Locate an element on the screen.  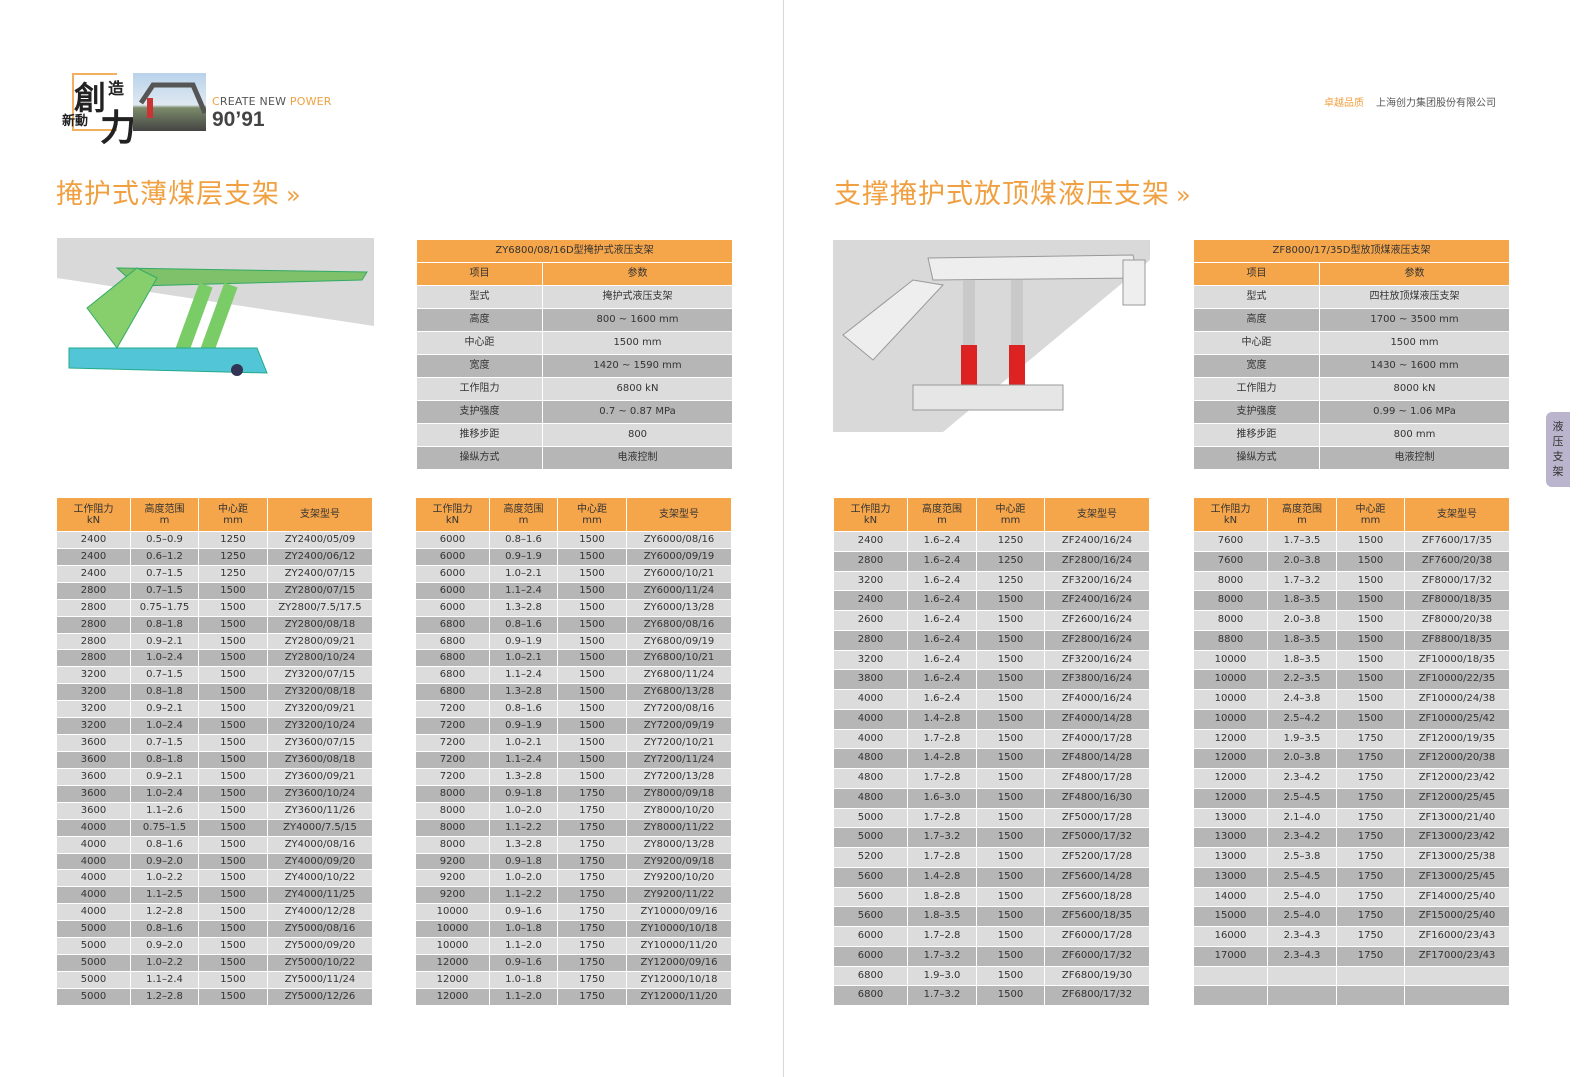
table-row: 8000 1.3–2.8 1750 ZY8000/13/28 is located at coordinates (574, 845).